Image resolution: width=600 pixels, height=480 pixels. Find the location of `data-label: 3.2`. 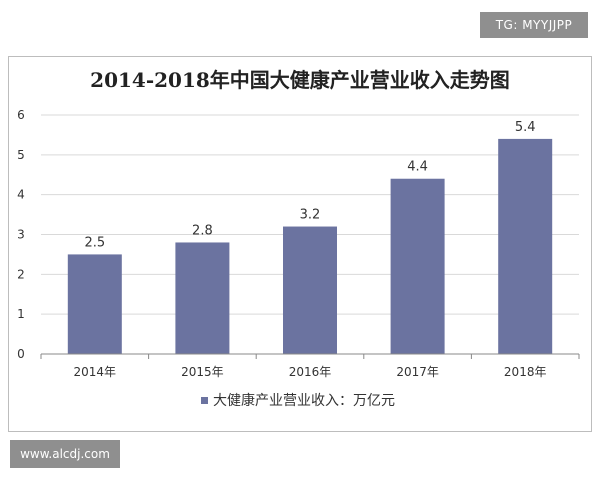

data-label: 3.2 is located at coordinates (310, 215).